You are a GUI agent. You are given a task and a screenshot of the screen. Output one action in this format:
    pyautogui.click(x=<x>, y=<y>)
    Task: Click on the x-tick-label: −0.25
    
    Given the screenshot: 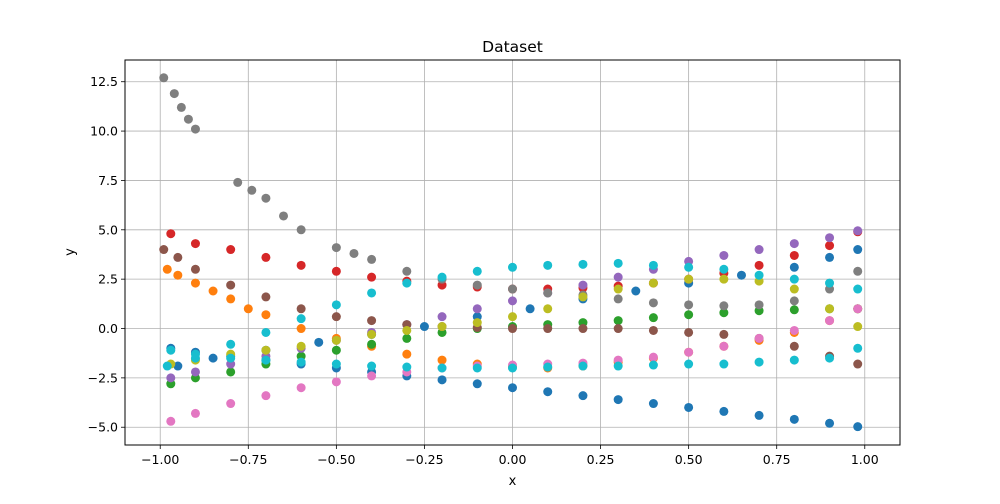 What is the action you would take?
    pyautogui.click(x=424, y=459)
    